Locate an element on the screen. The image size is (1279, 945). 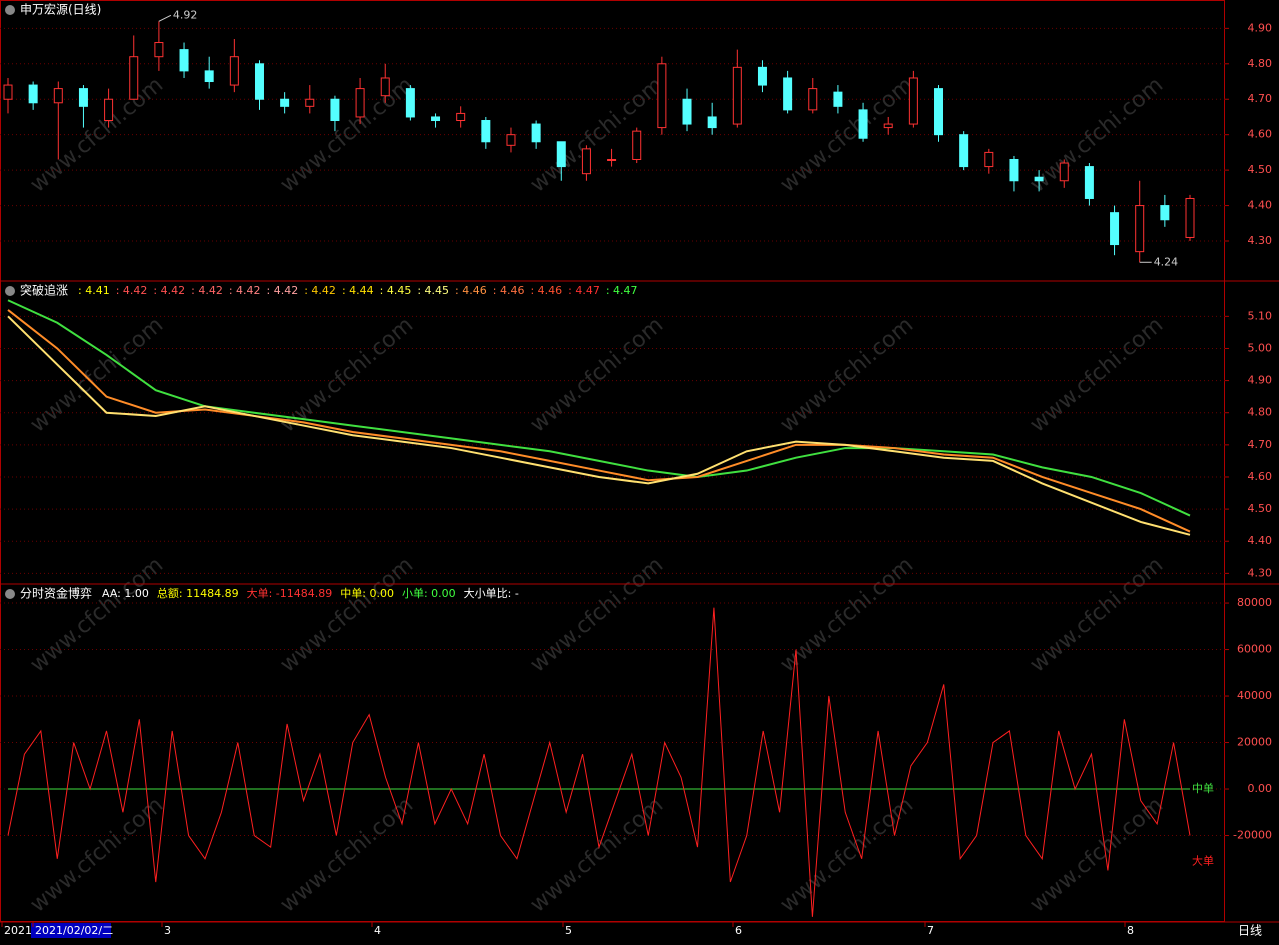
series-label: 大单 is located at coordinates (1203, 861).